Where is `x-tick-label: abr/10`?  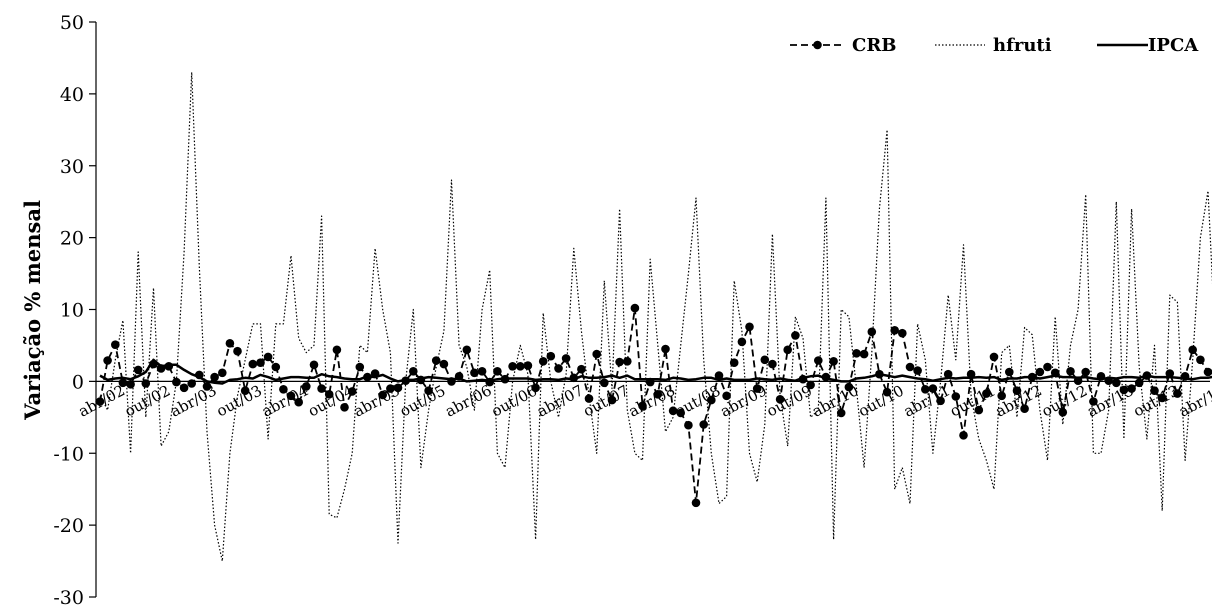 x-tick-label: abr/10 is located at coordinates (835, 400).